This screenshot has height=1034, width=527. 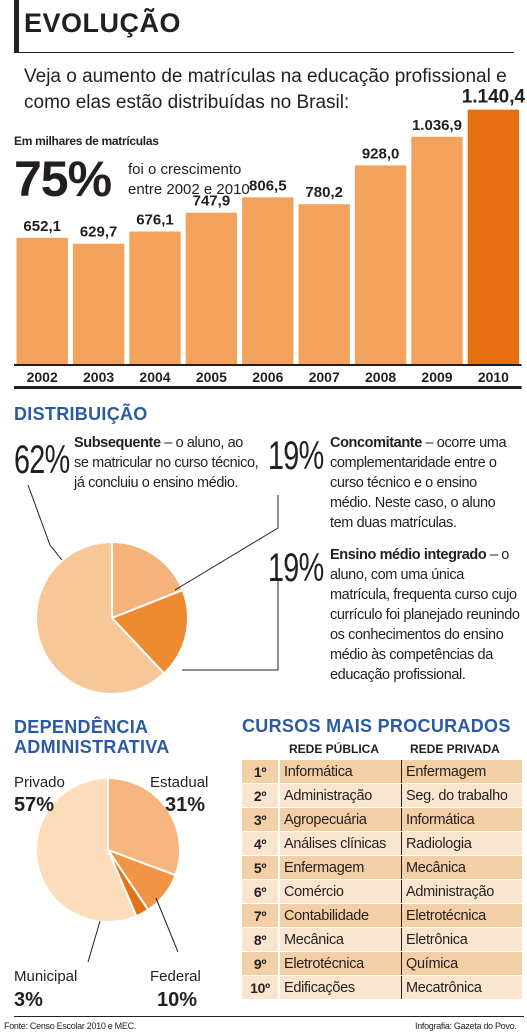 What do you see at coordinates (340, 795) in the screenshot?
I see `public-course: Administração` at bounding box center [340, 795].